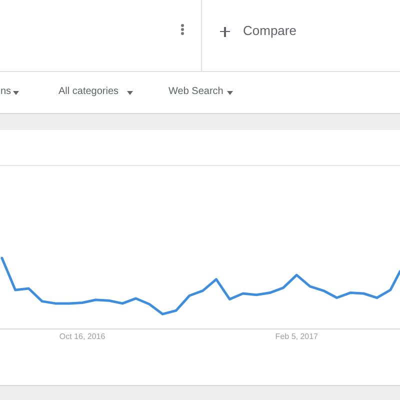 The image size is (400, 400). What do you see at coordinates (88, 91) in the screenshot?
I see `text: All categories` at bounding box center [88, 91].